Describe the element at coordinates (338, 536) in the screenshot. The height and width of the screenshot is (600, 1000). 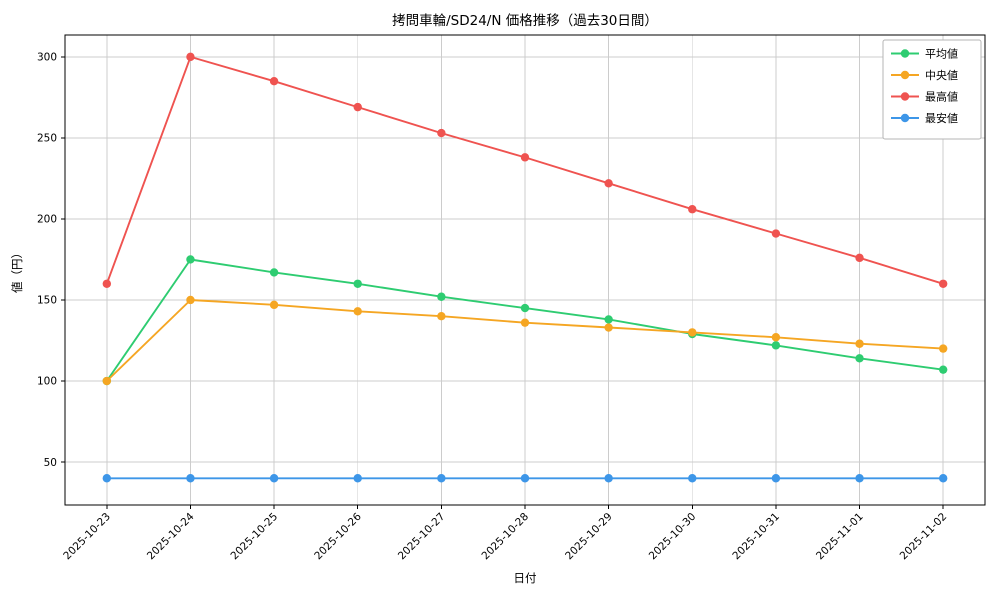
I see `x-tick-label: 2025-10-26` at that location.